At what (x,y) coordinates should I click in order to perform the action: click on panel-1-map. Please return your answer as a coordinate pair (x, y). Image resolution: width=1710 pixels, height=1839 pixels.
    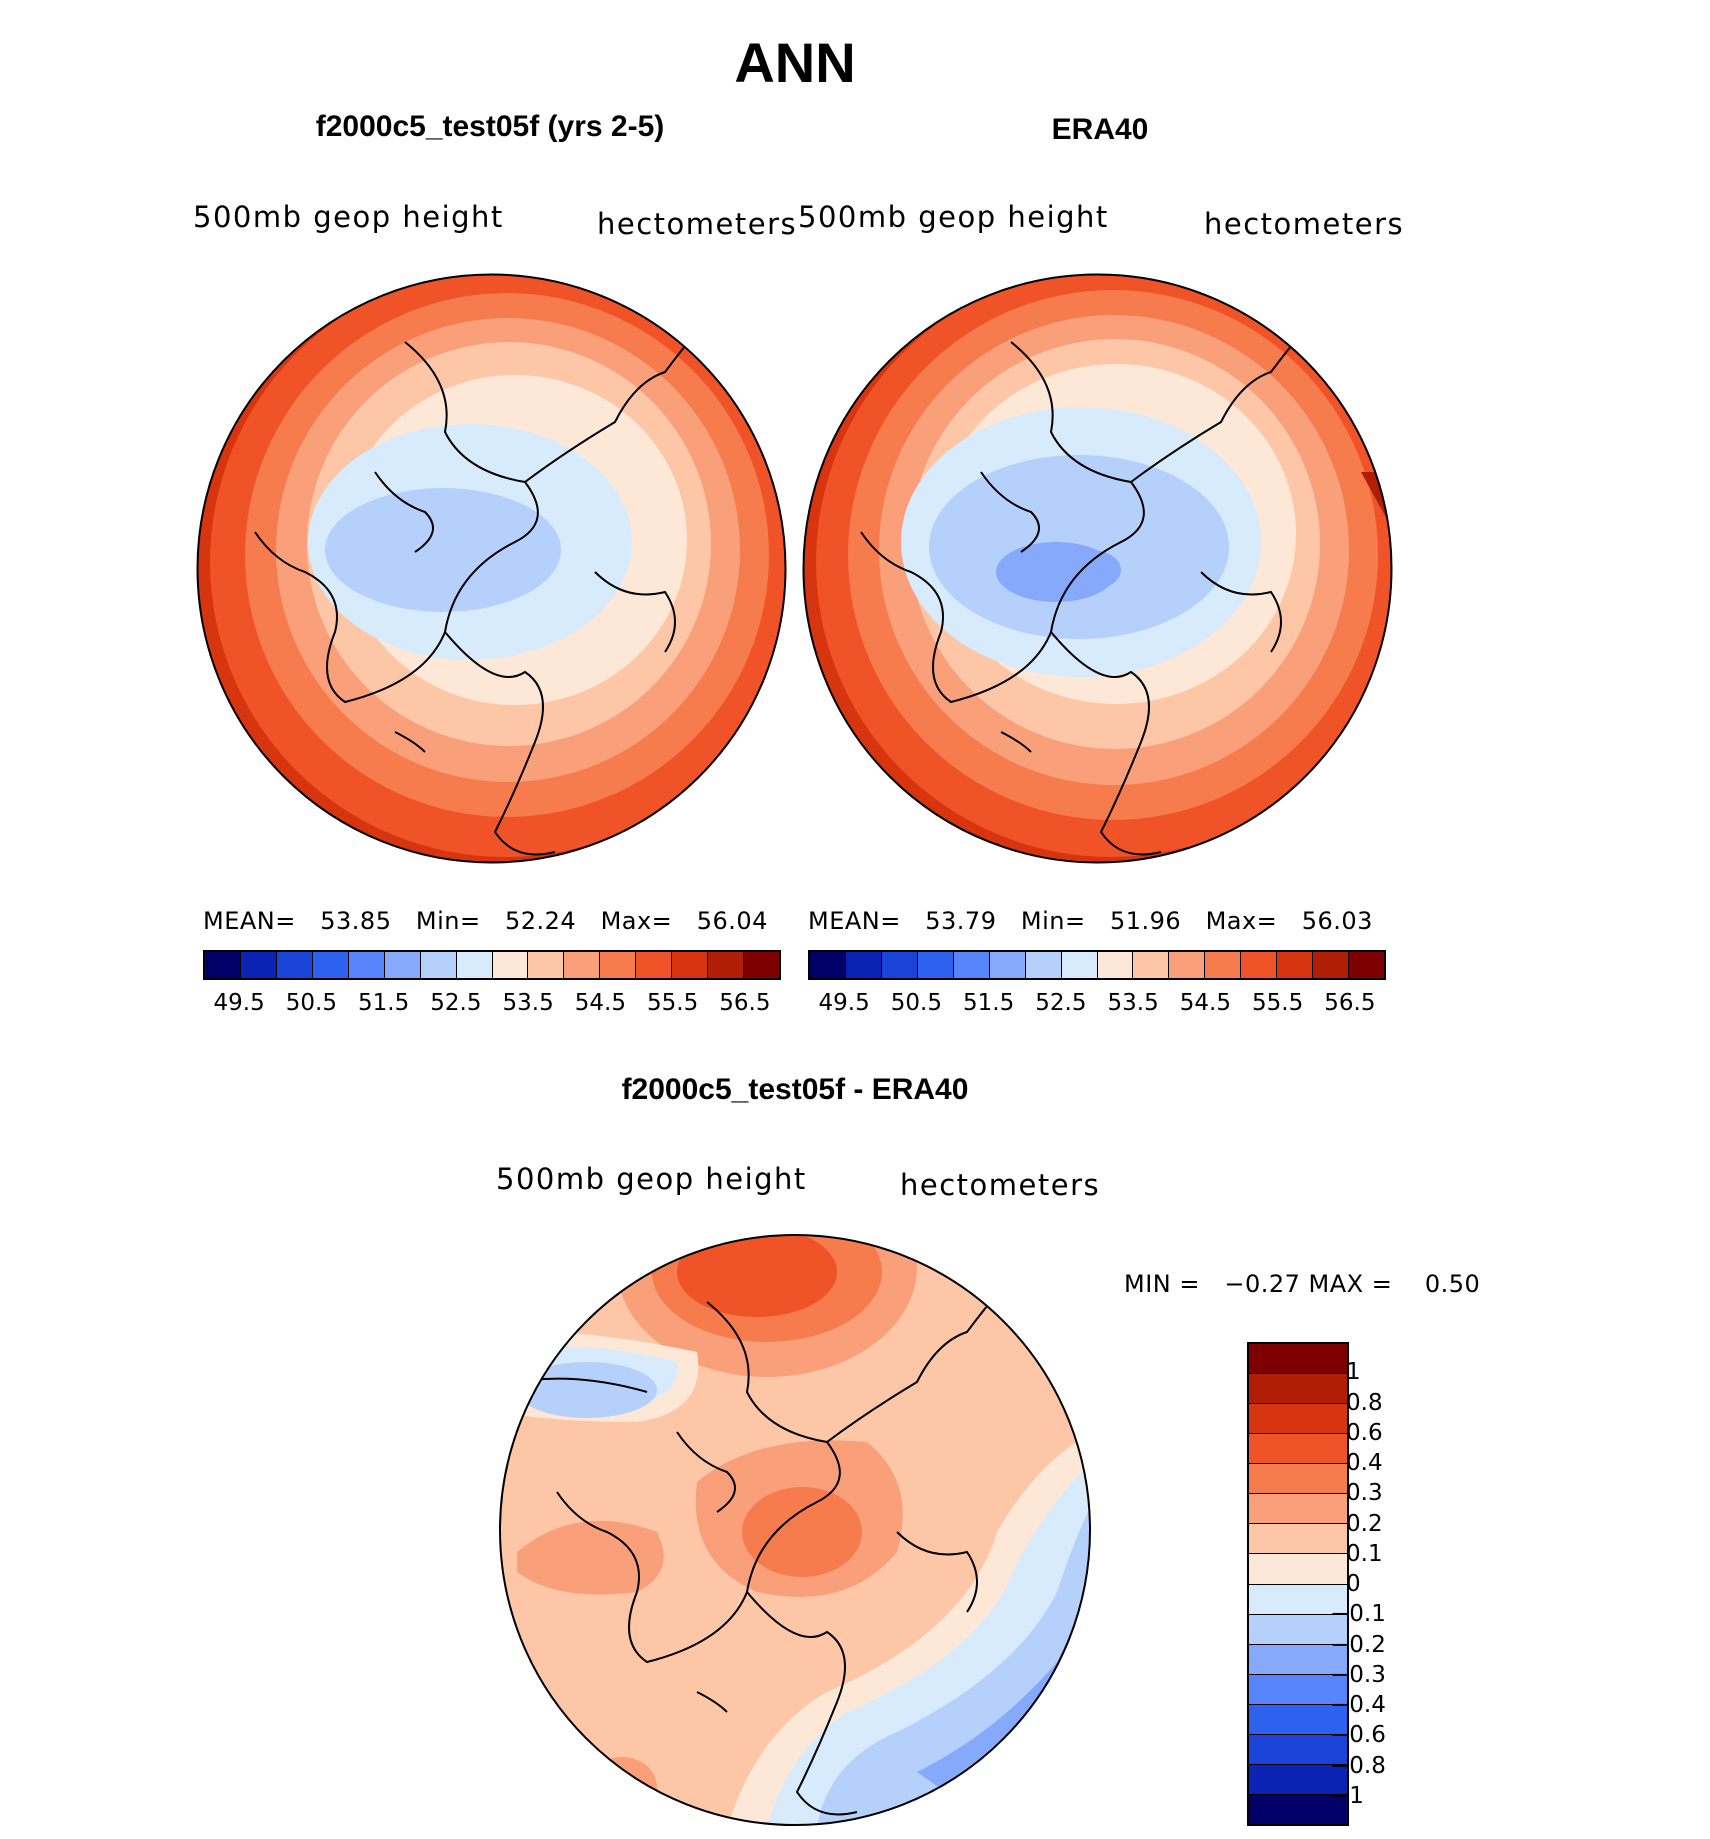
    Looking at the image, I should click on (491, 568).